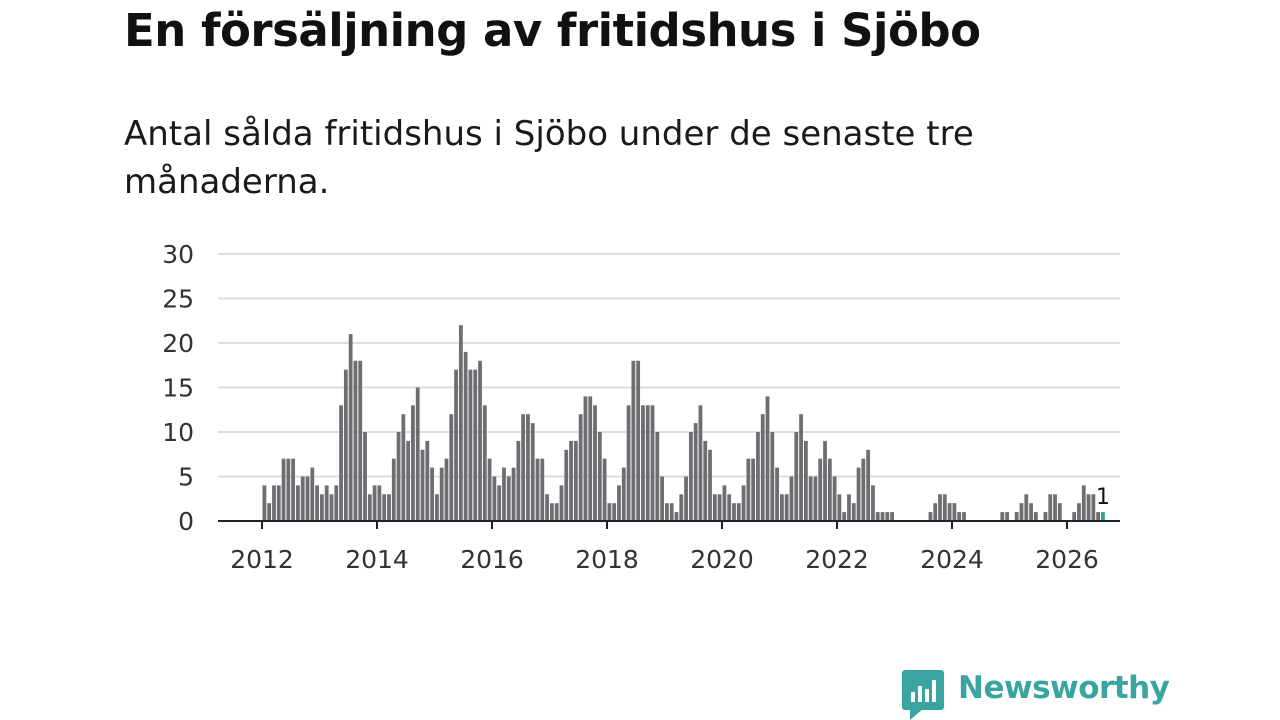 The image size is (1280, 720). Describe the element at coordinates (492, 559) in the screenshot. I see `x-tick-label: 2016` at that location.